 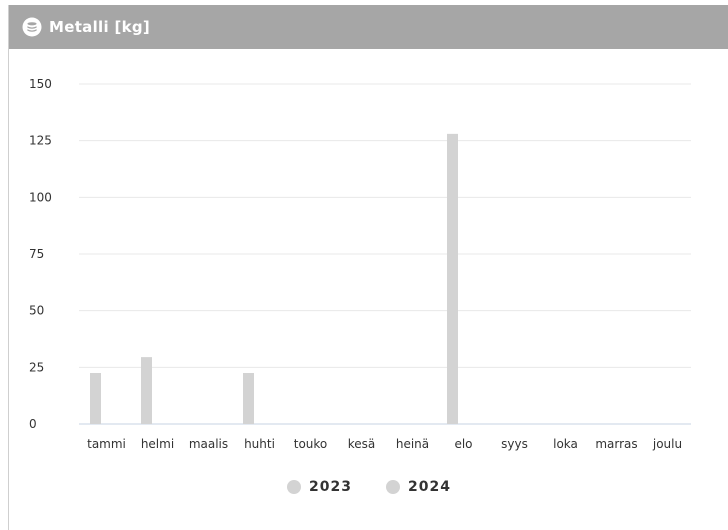 I want to click on bar-2023-elo, so click(x=452, y=278).